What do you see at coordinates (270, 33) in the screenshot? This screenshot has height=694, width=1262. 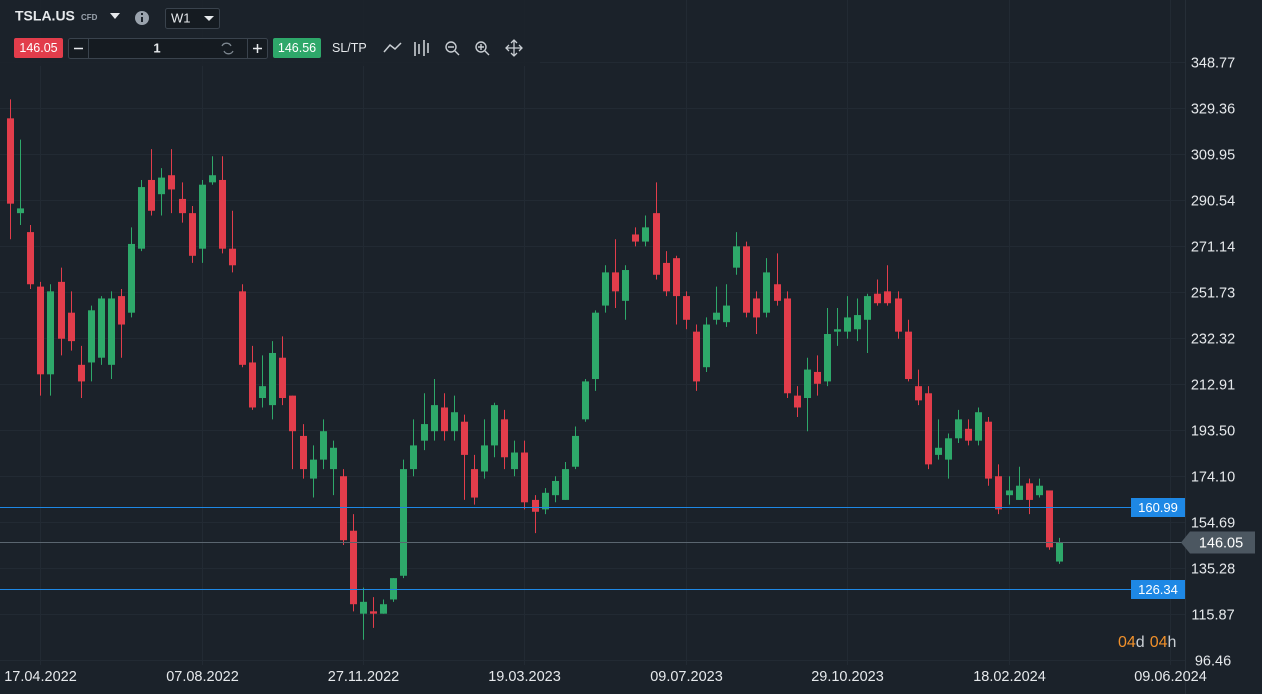 I see `toolbar: TSLA.US CFD W1 146.05 1 146.56 SL/TP` at bounding box center [270, 33].